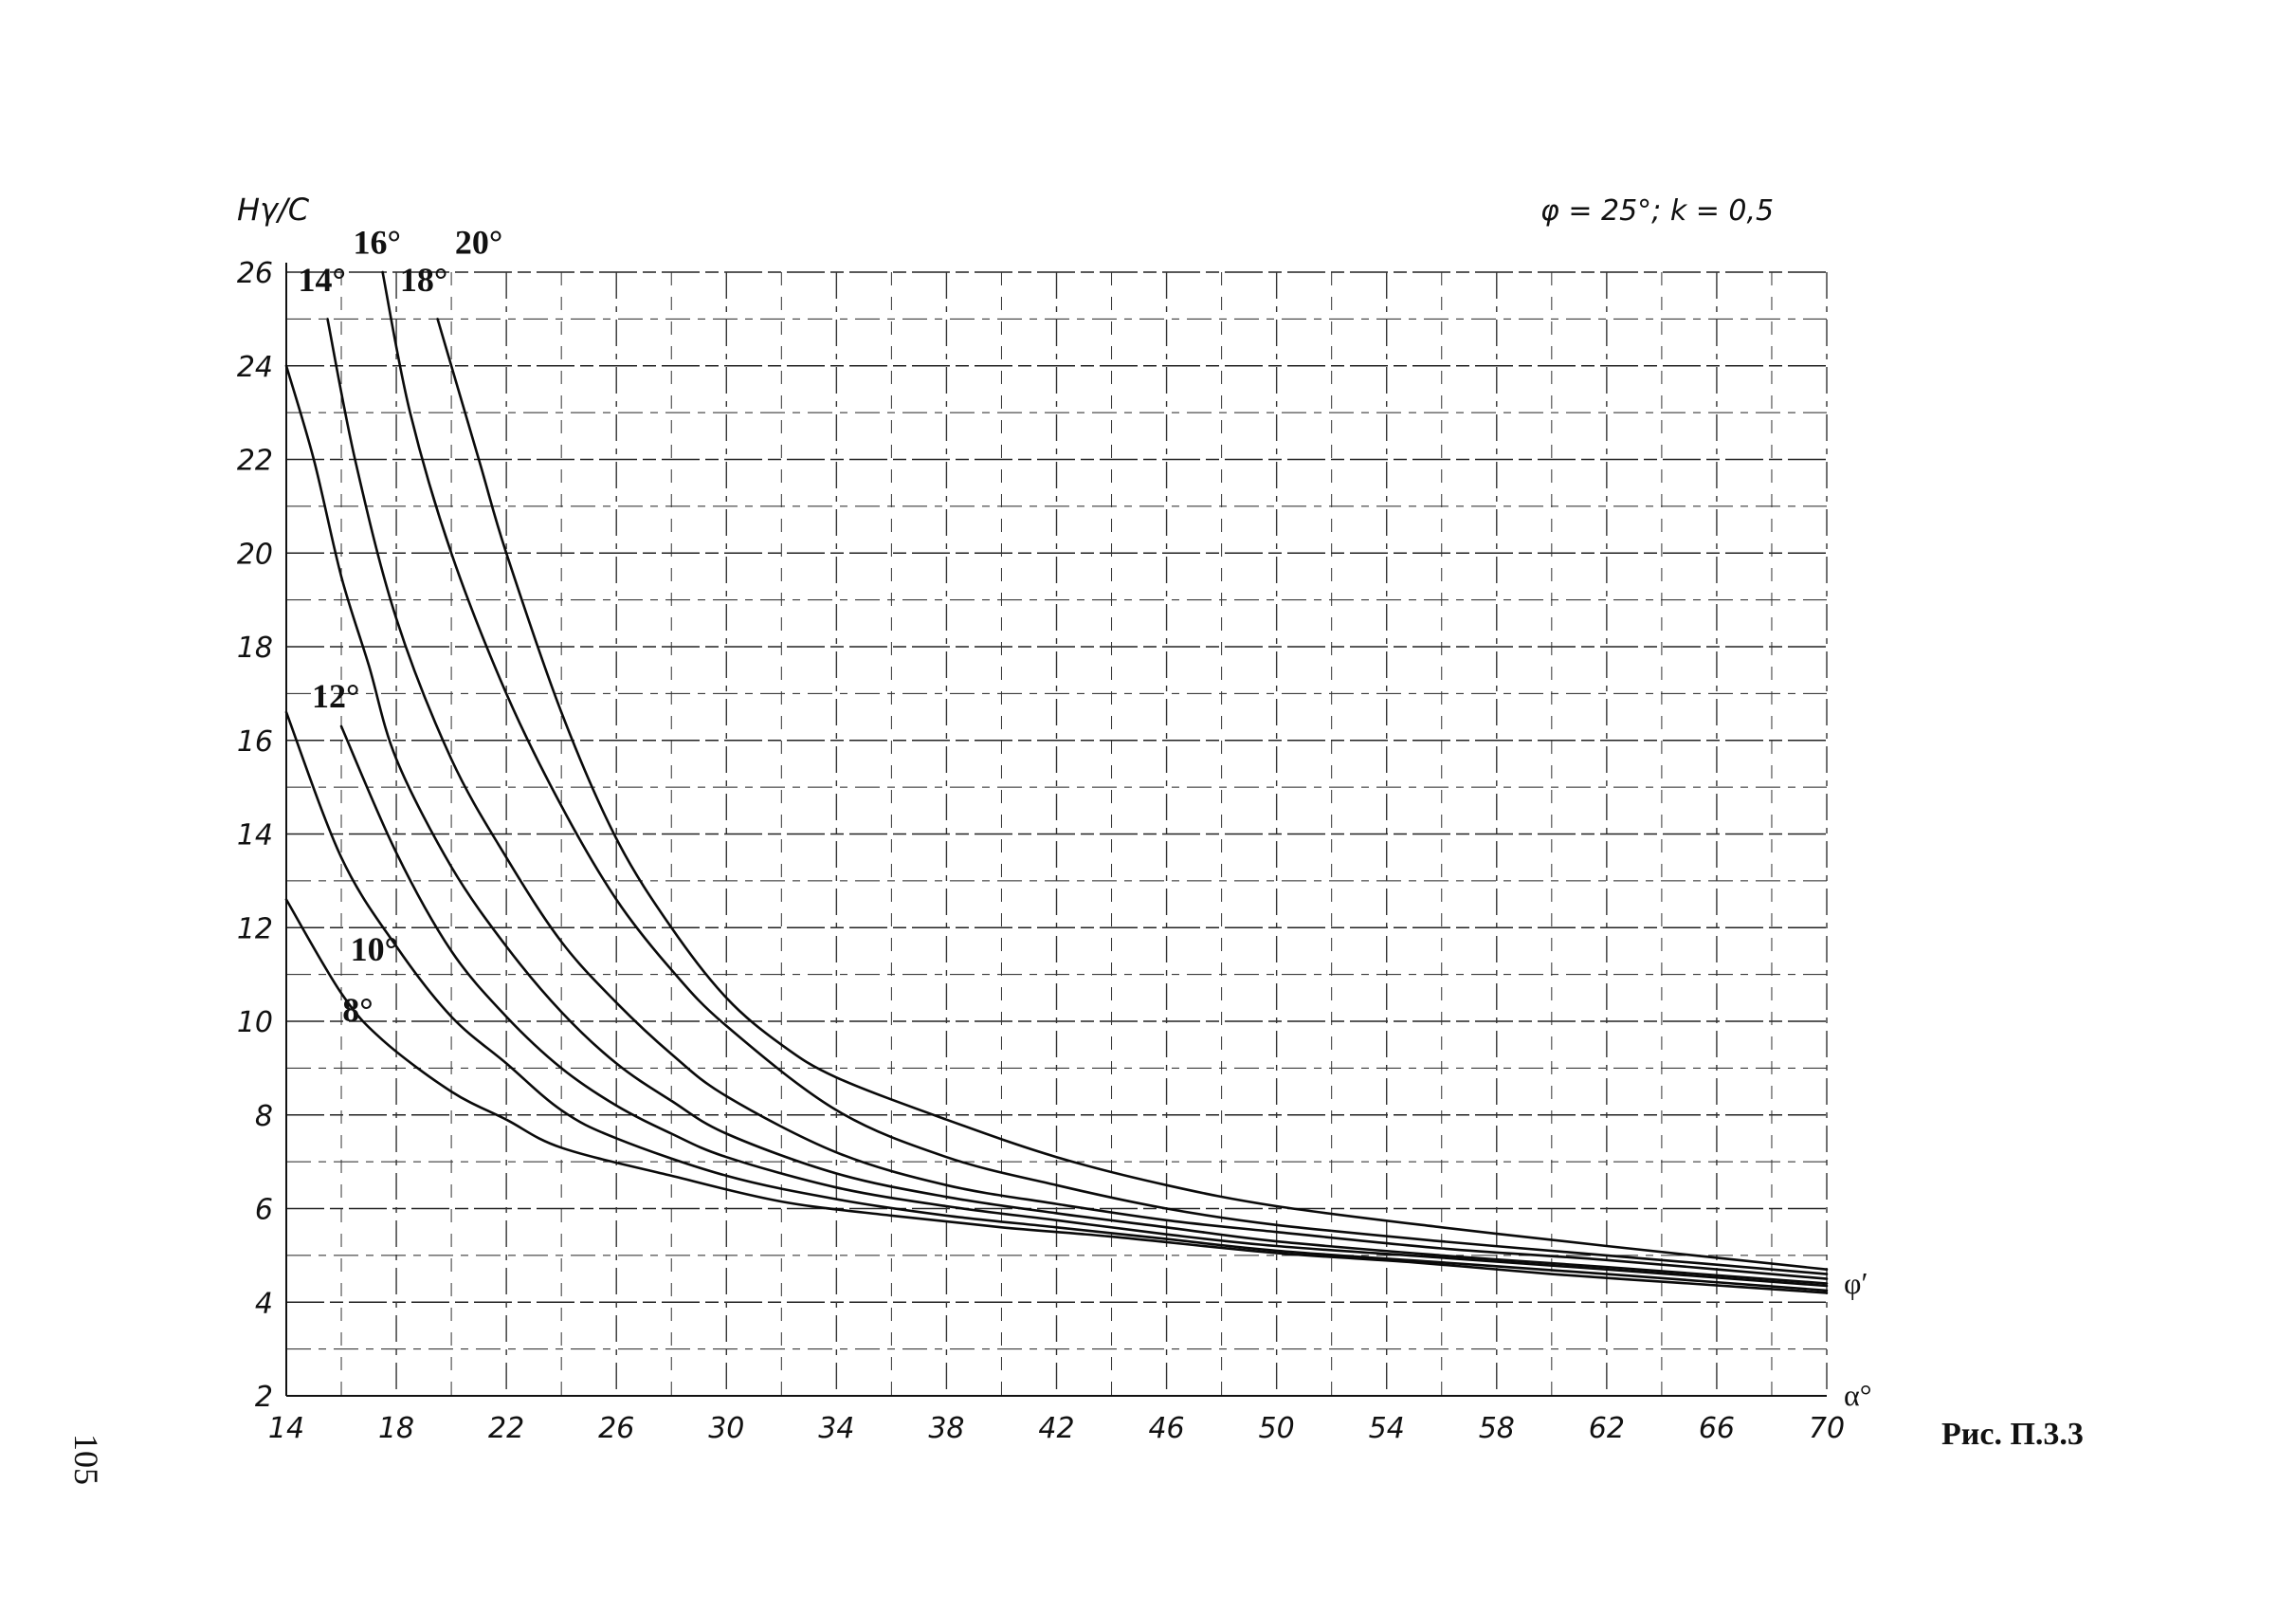 This screenshot has width=2296, height=1613. I want to click on y-tick-label: 18, so click(255, 648).